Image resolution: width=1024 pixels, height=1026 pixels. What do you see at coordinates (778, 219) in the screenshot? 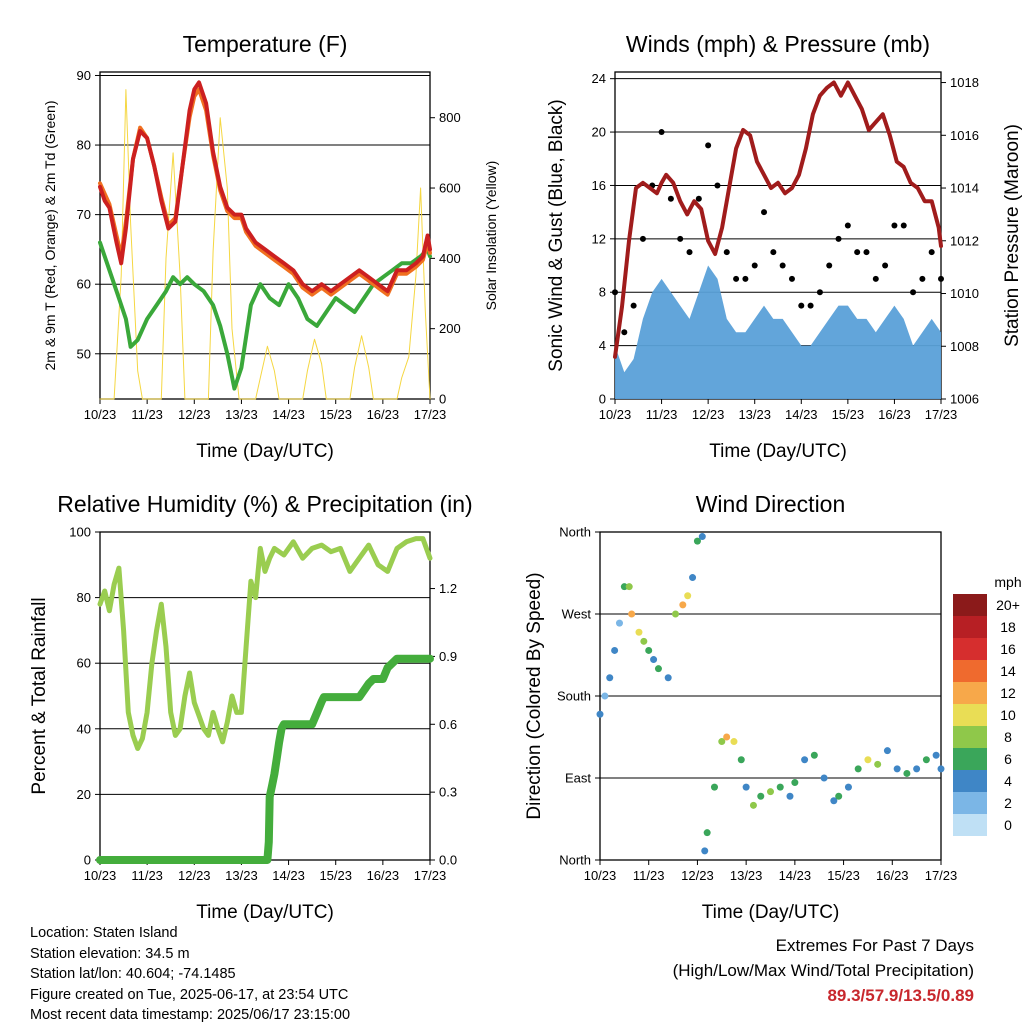
I see `series-pressure` at bounding box center [778, 219].